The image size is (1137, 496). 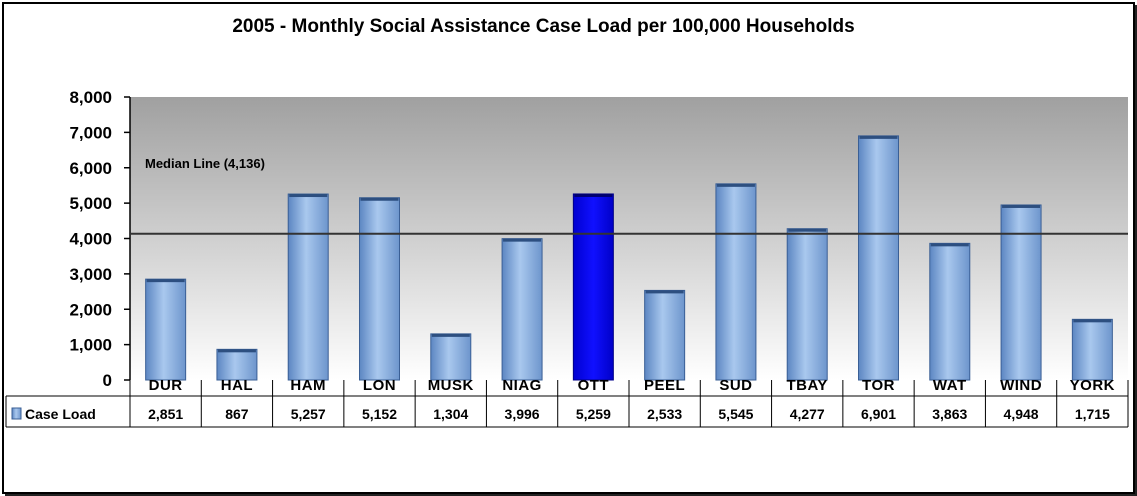 What do you see at coordinates (1021, 292) in the screenshot?
I see `bar-wind` at bounding box center [1021, 292].